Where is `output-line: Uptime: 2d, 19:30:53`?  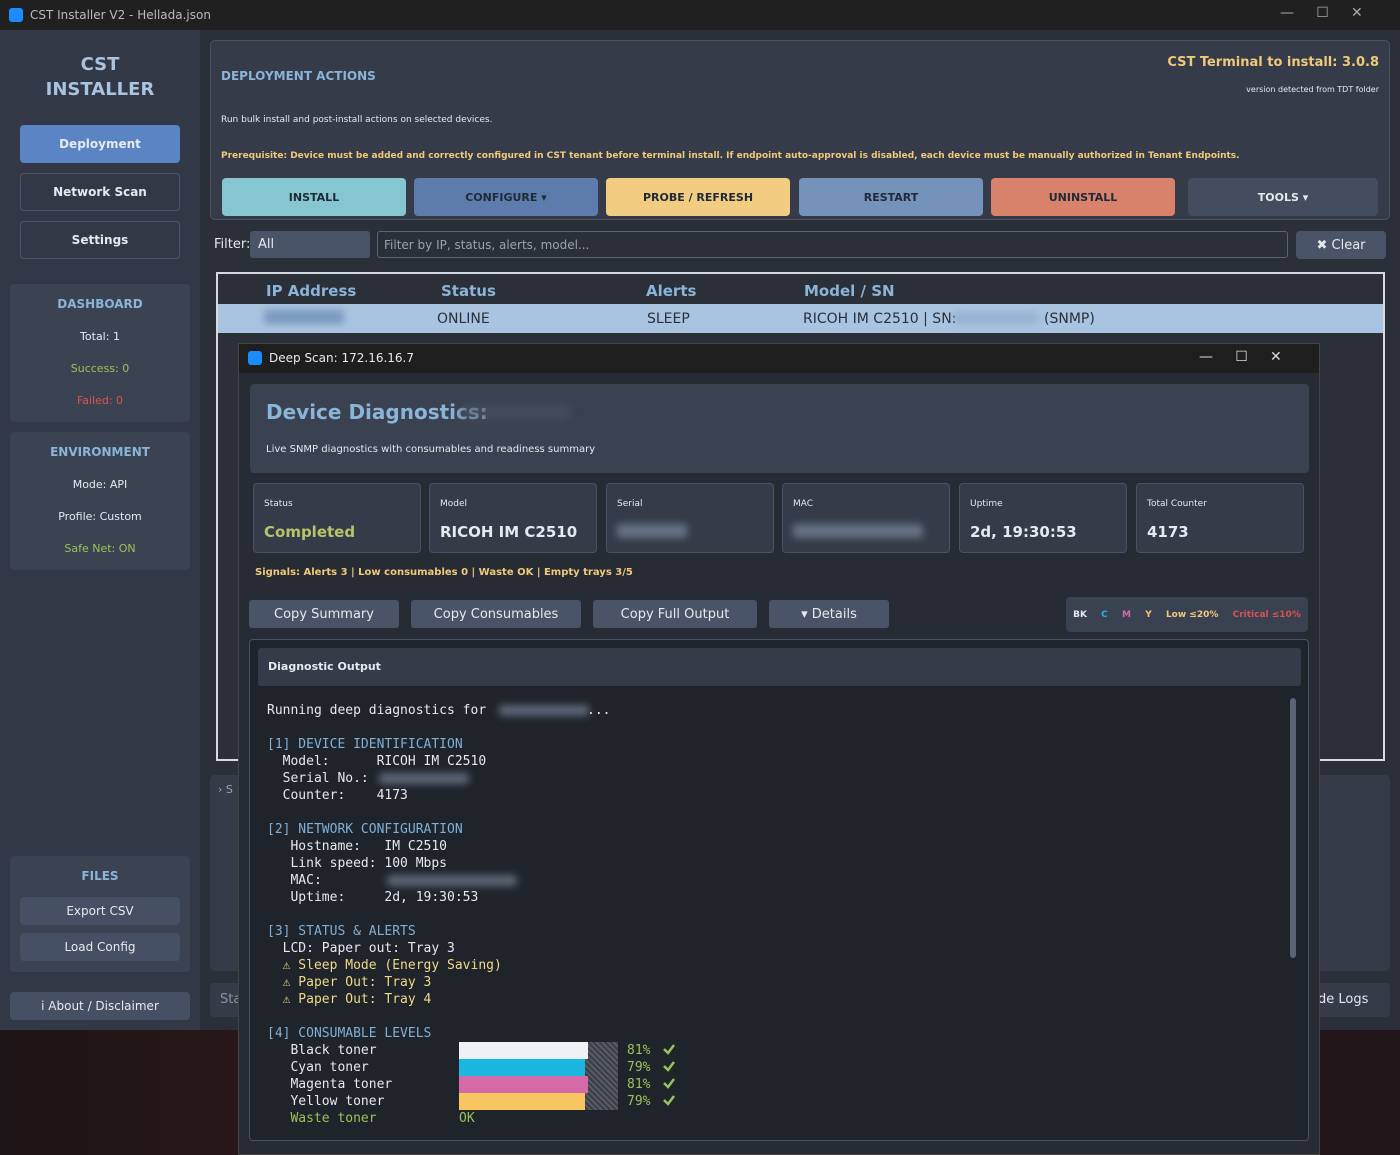 output-line: Uptime: 2d, 19:30:53 is located at coordinates (373, 897).